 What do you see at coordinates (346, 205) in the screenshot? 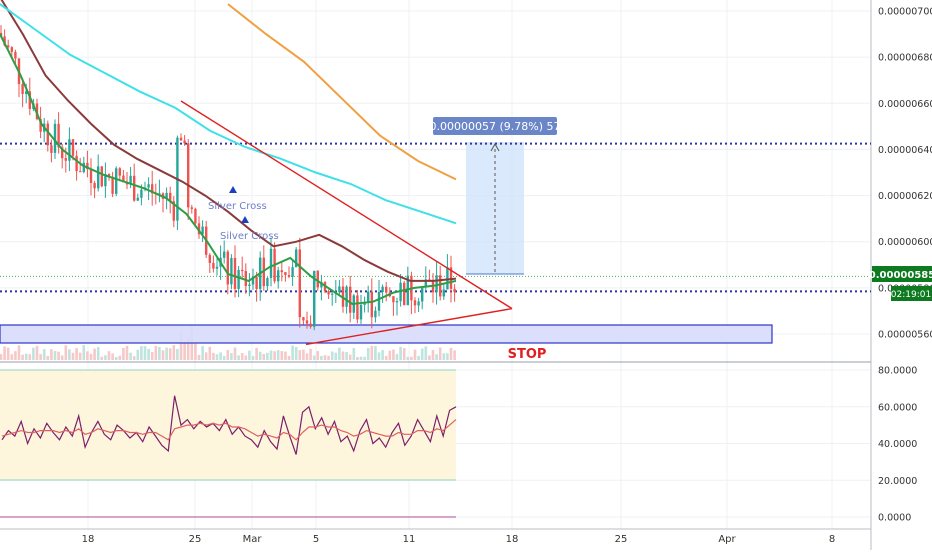
I see `triangle-upper-line` at bounding box center [346, 205].